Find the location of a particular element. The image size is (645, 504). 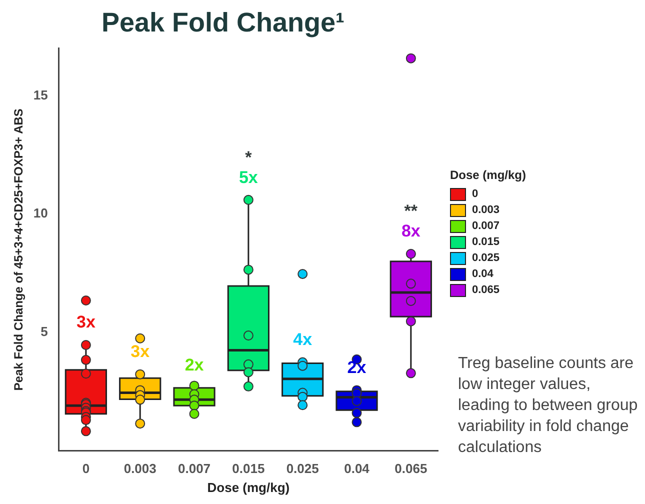

x-axis-title: Dose (mg/kg) is located at coordinates (248, 487).